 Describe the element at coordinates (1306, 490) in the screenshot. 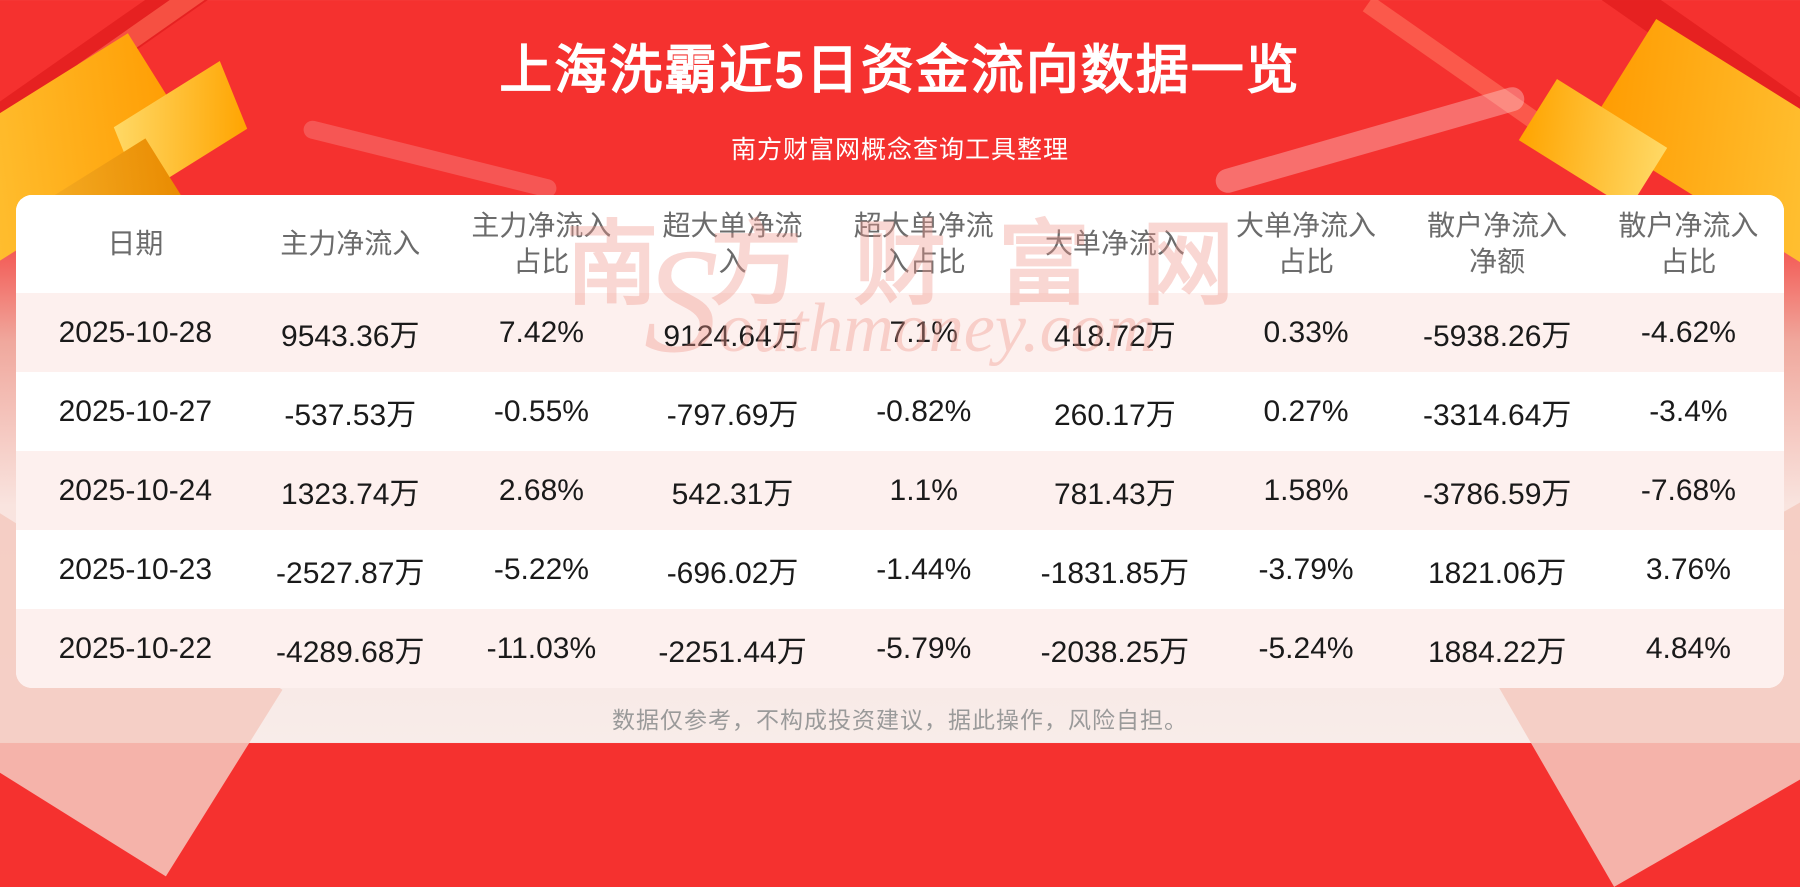

I see `value-cell: 1.58%` at that location.